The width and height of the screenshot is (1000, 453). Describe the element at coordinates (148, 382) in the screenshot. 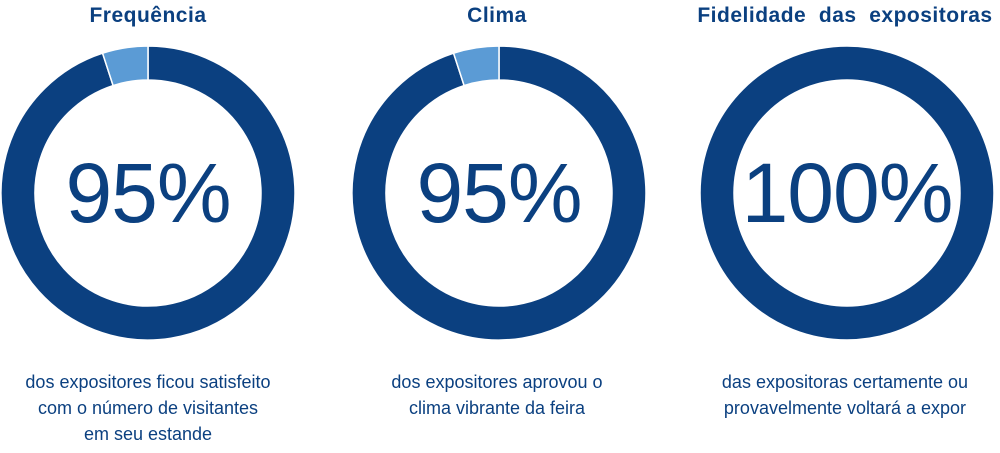

I see `caption-line: dos expositores ficou satisfeito` at that location.